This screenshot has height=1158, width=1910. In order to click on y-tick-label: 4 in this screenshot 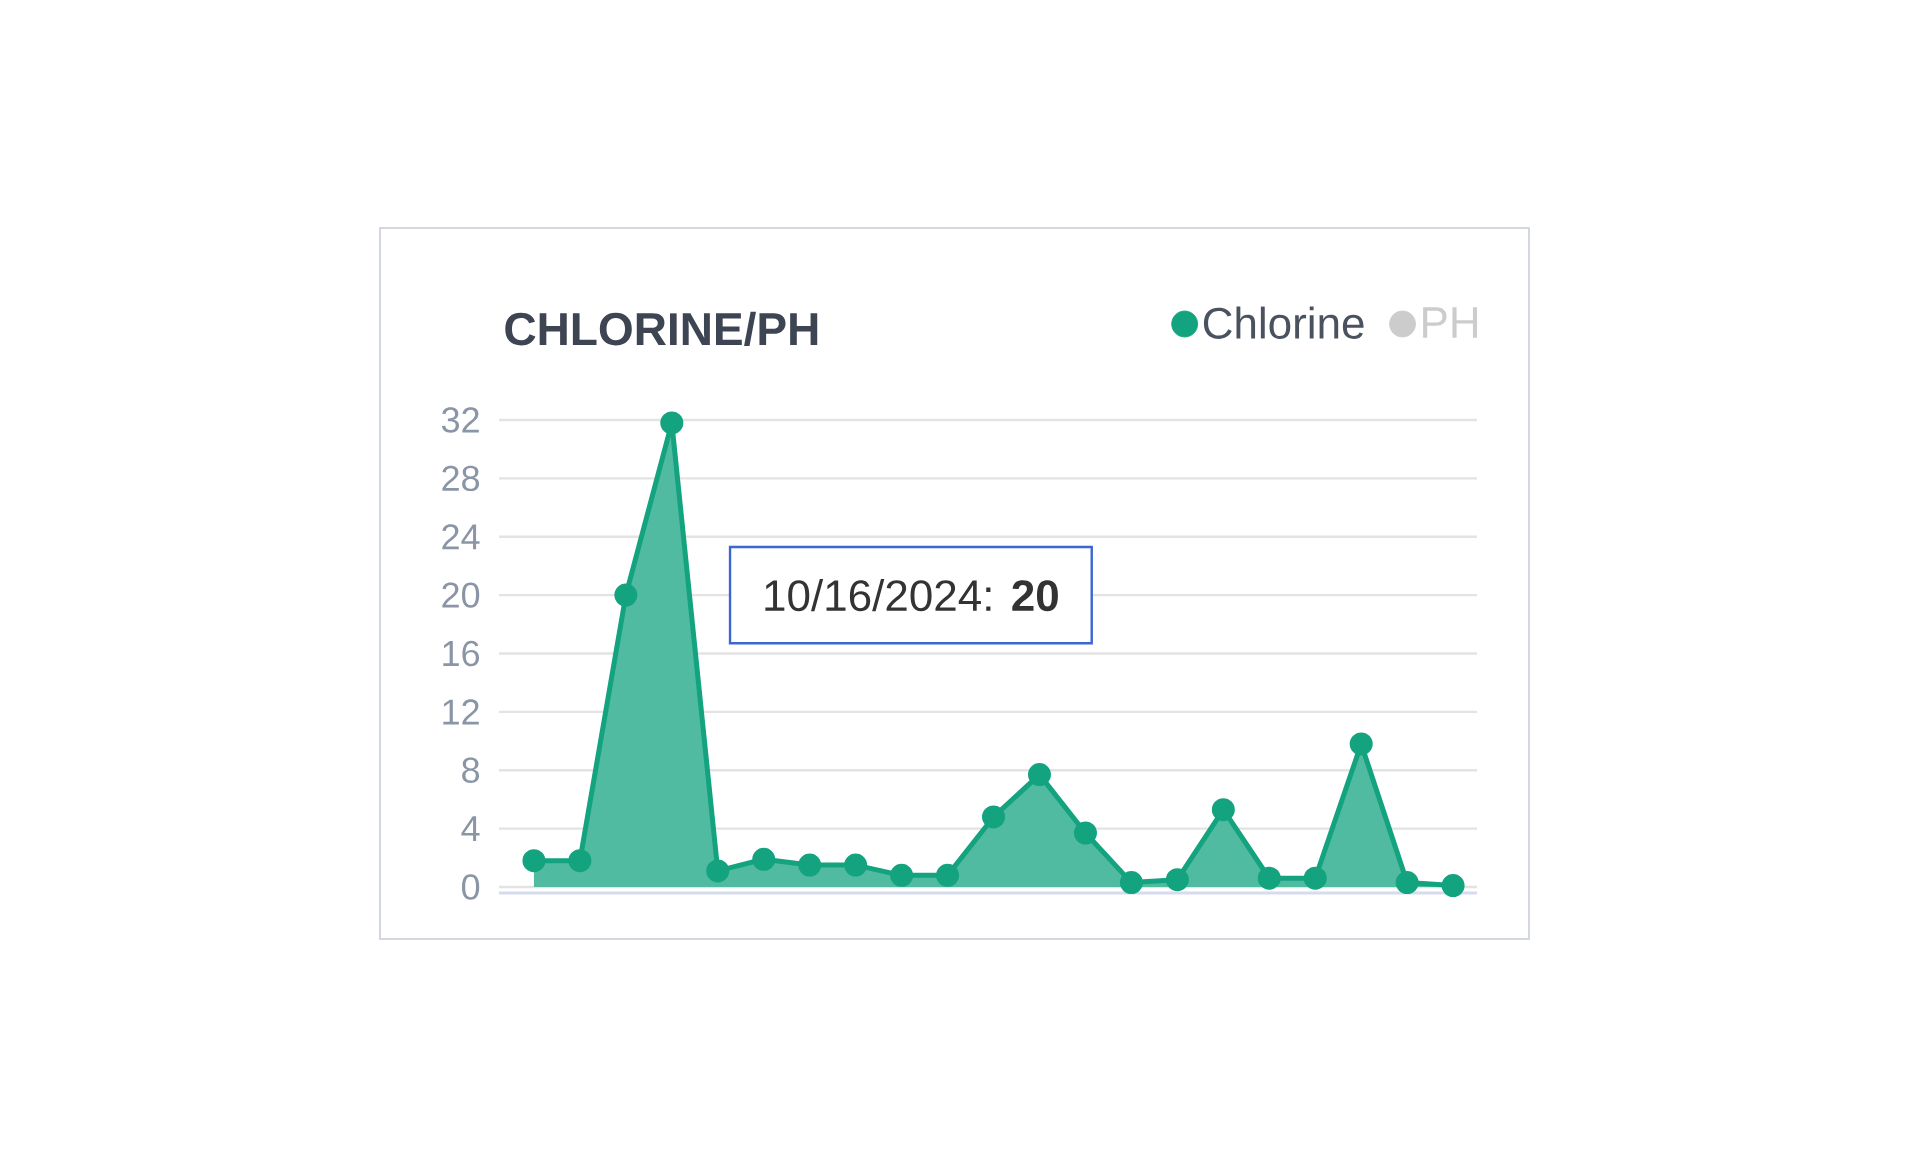, I will do `click(470, 828)`.